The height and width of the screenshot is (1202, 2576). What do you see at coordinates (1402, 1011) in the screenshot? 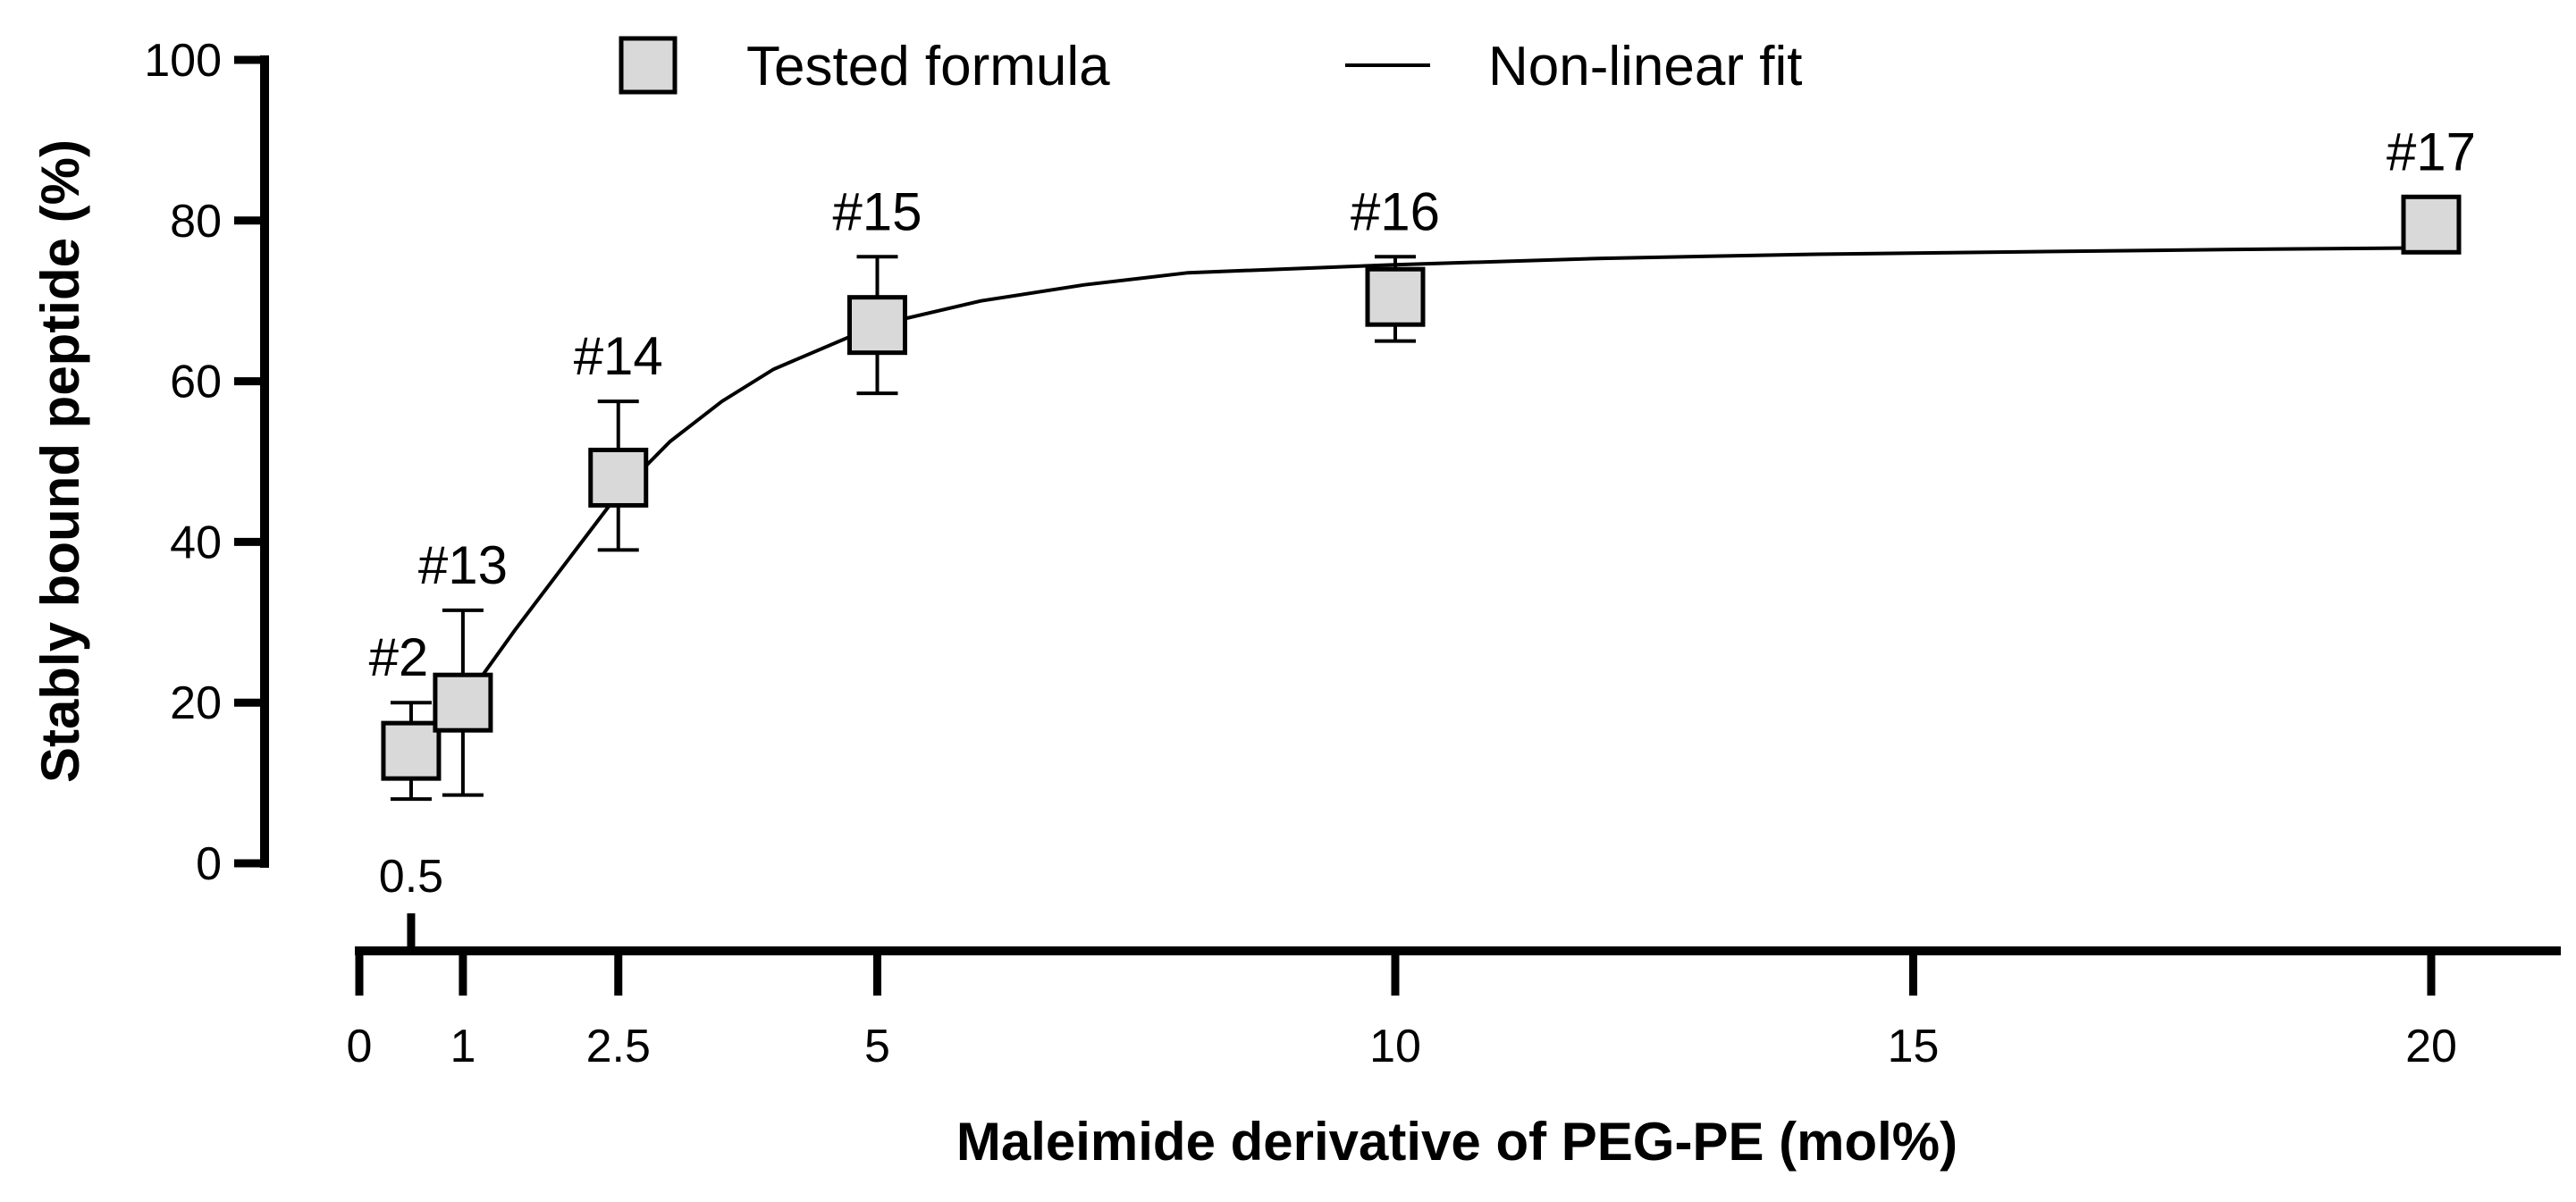
I see `x-ticks: 0 1 2.5 5 10 15 20` at bounding box center [1402, 1011].